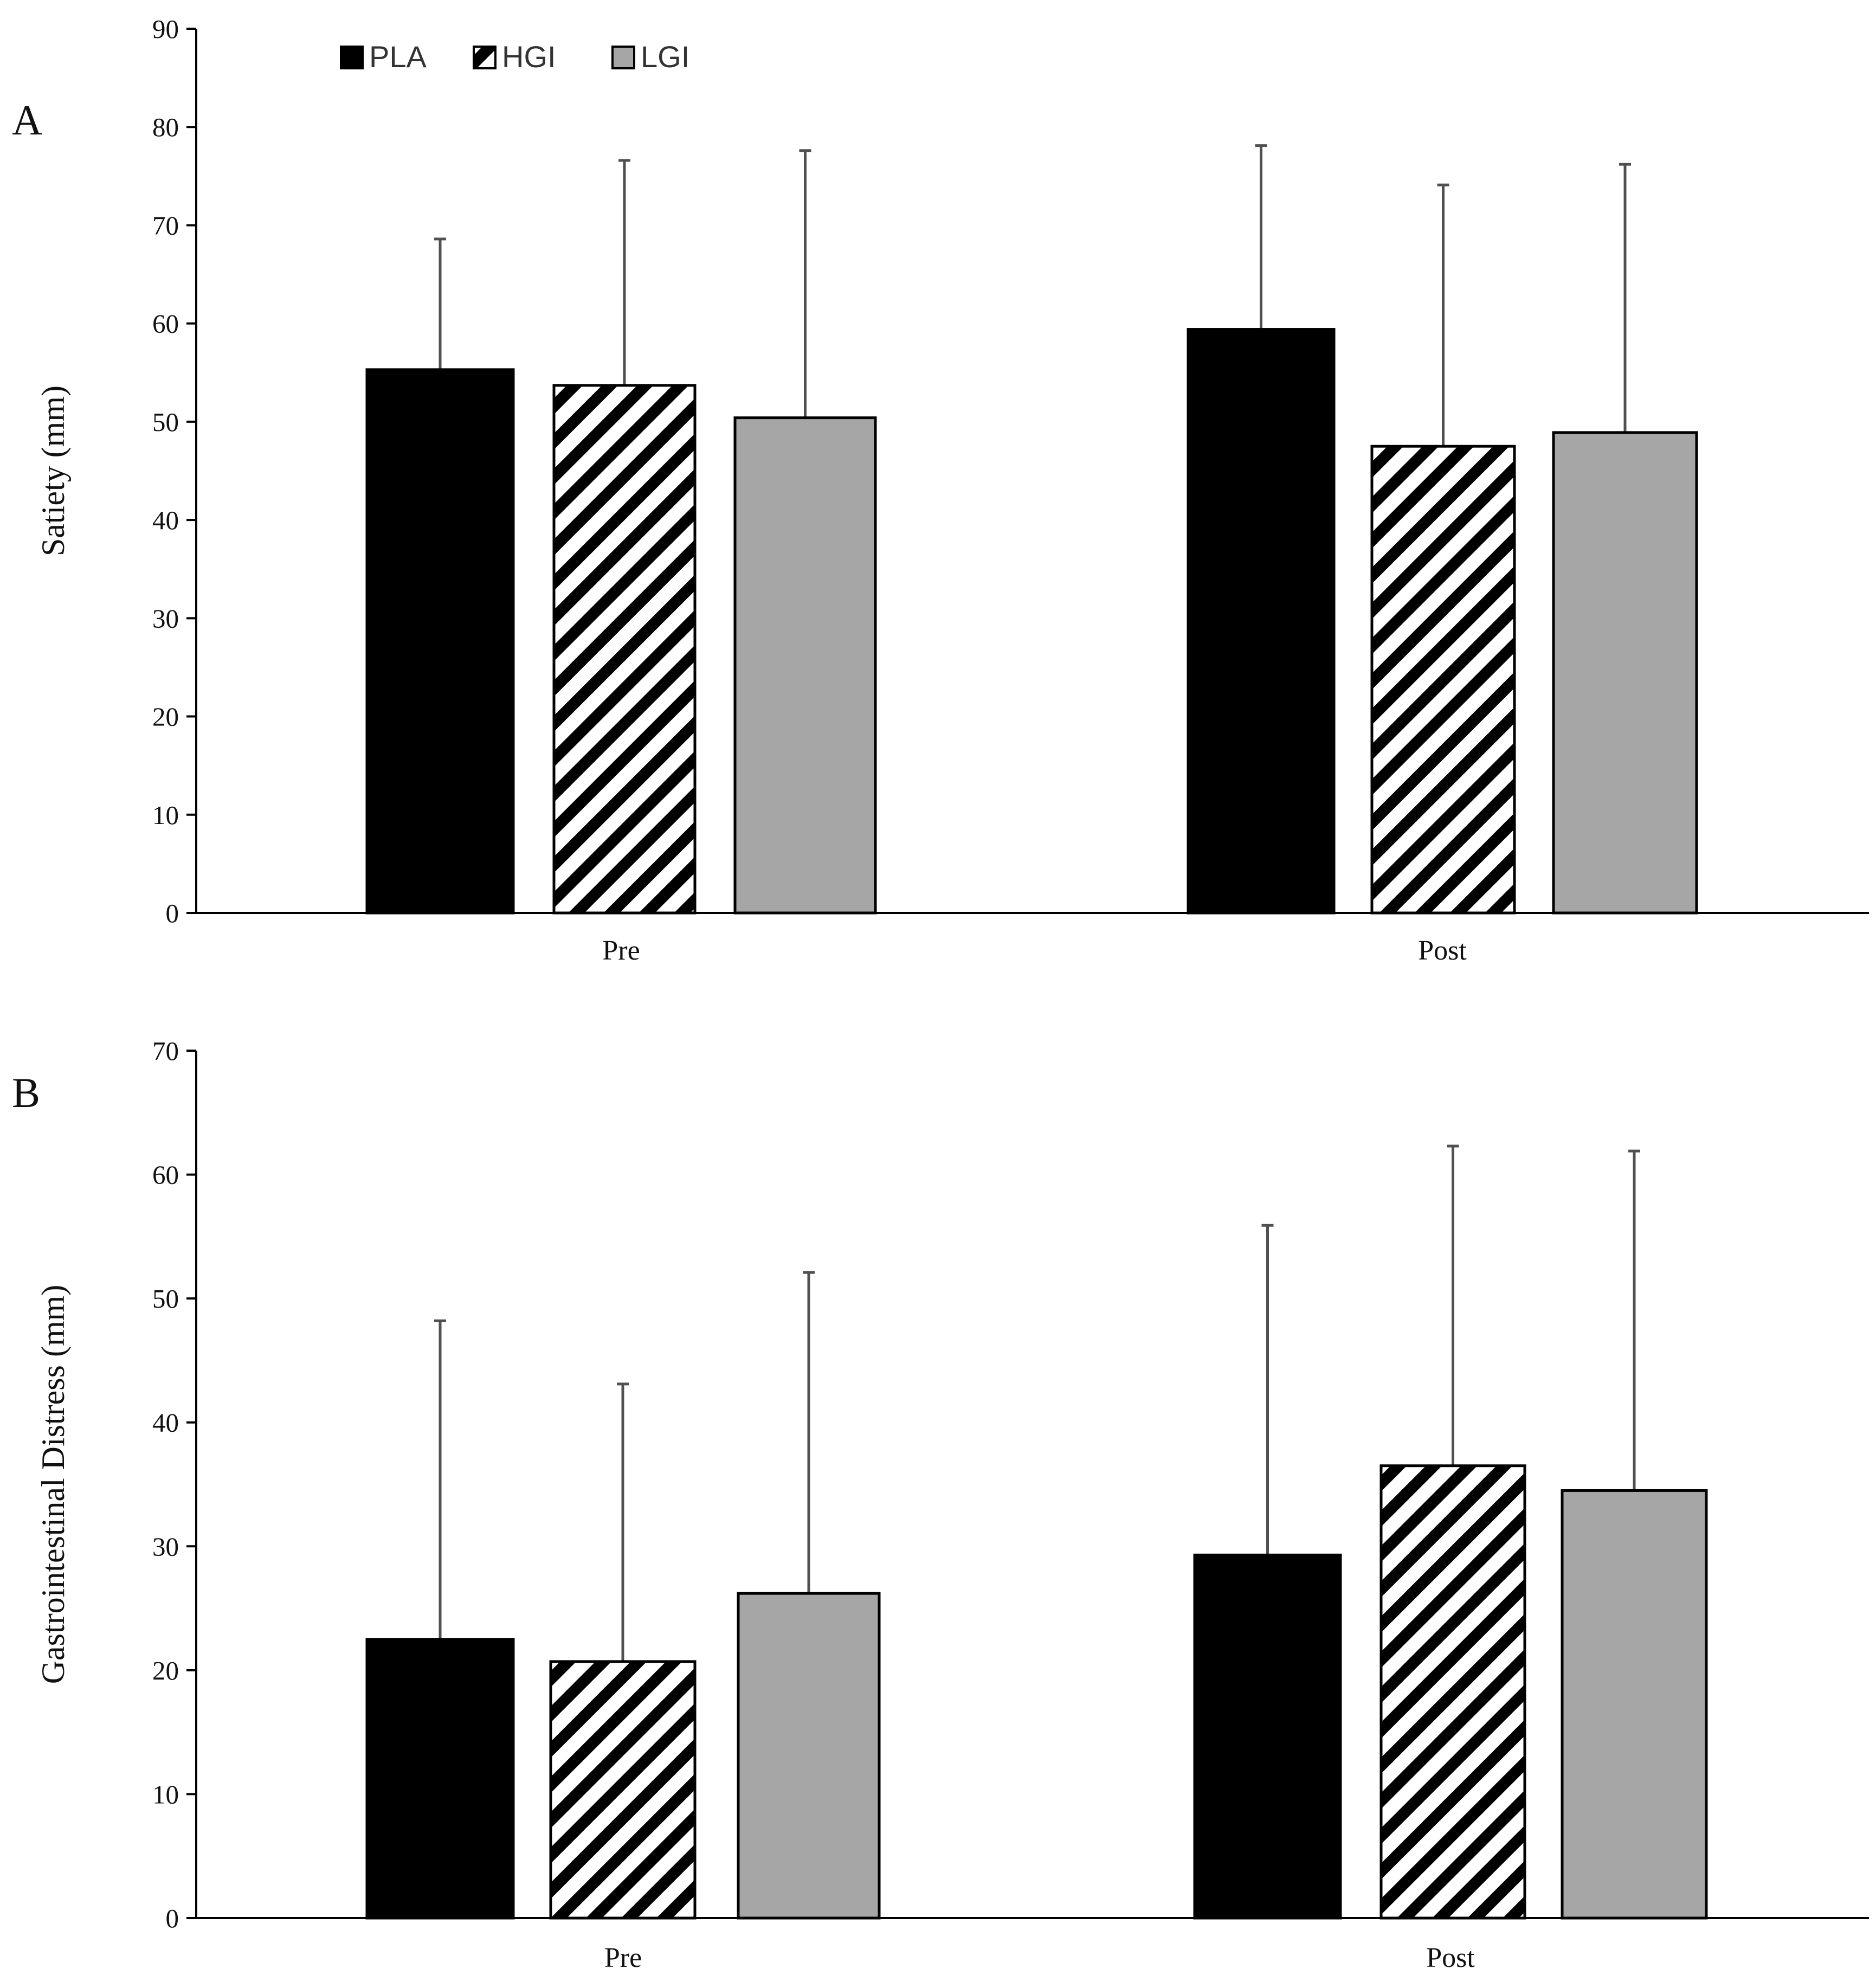 The height and width of the screenshot is (1988, 1876). I want to click on bar-p1-pla-pre, so click(440, 1779).